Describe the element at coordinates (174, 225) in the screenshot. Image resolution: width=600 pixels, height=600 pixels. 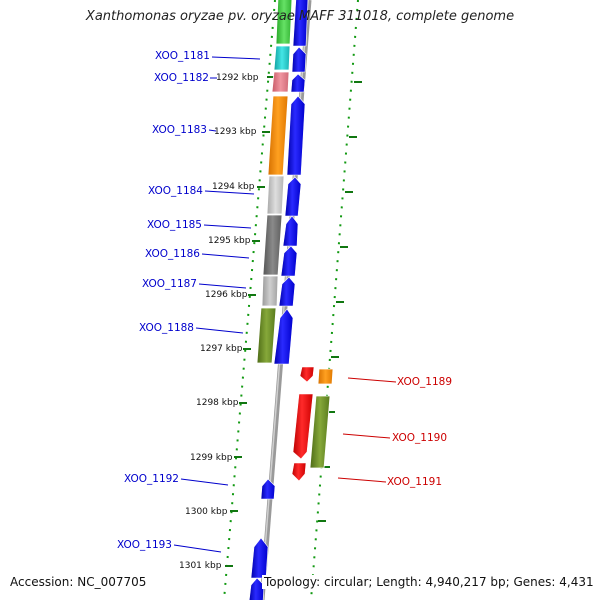
I see `gene-label-xoo-1185: XOO_1185` at that location.